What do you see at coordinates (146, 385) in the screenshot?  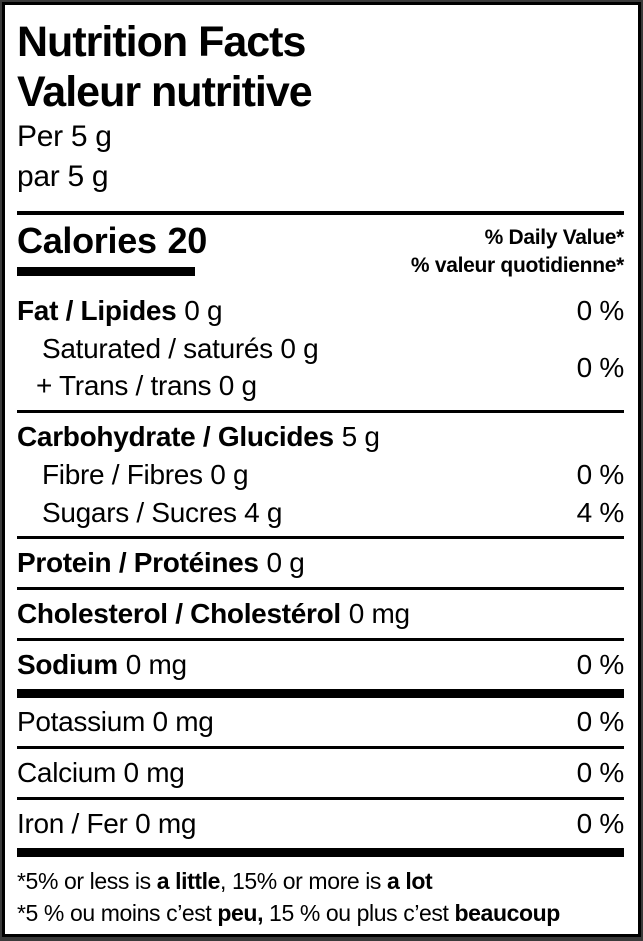 I see `trans-line: + Trans / trans 0 g` at bounding box center [146, 385].